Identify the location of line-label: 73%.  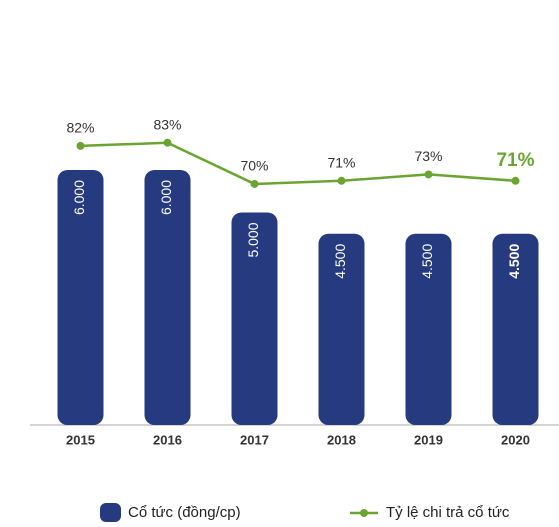
(428, 156).